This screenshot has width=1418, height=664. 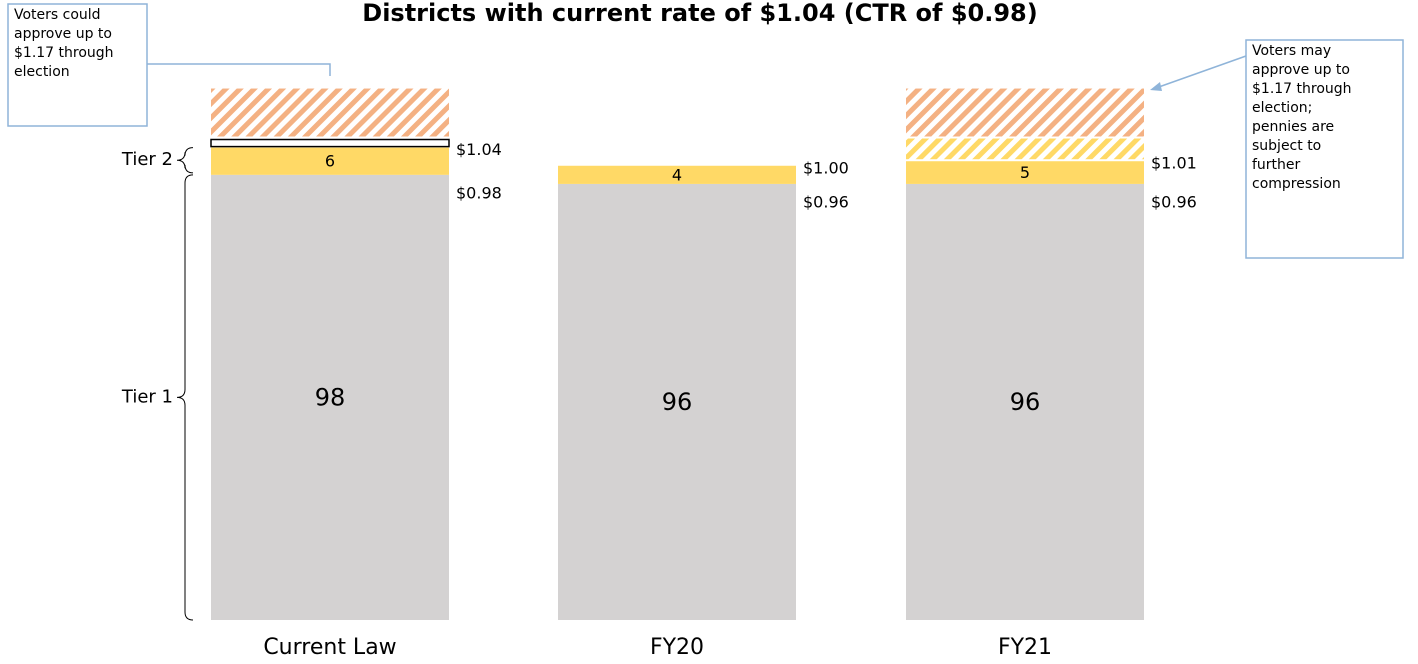 I want to click on arrow-head, so click(x=1156, y=86).